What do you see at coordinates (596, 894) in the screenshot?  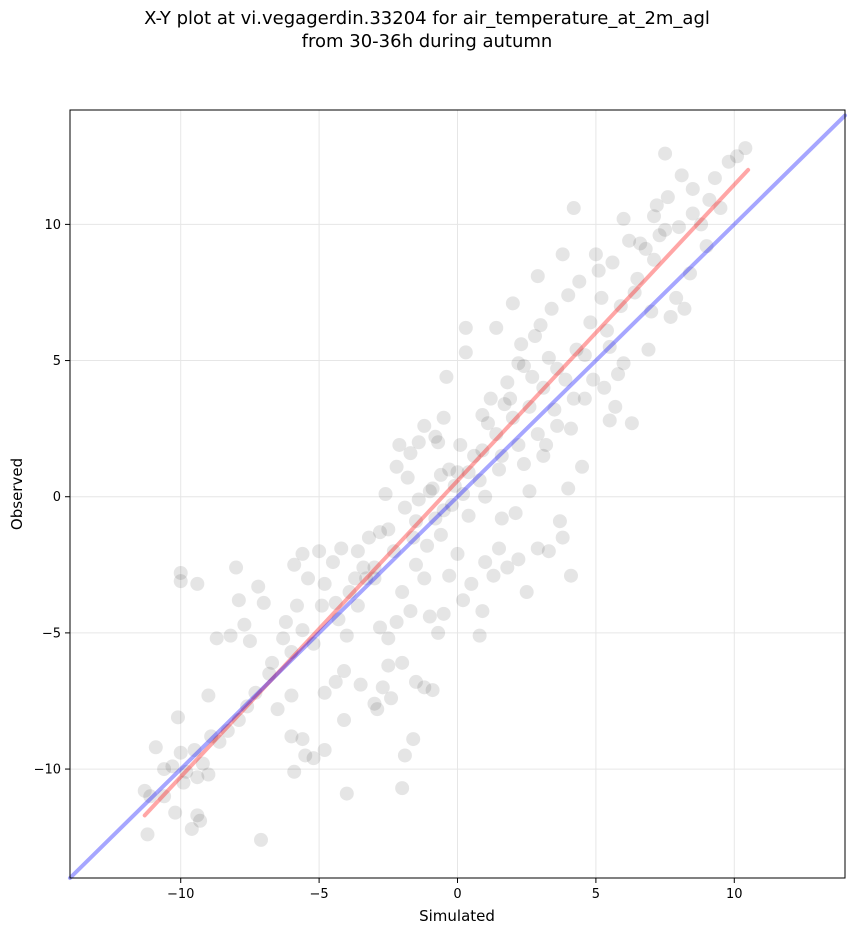 I see `x-tick-label: 5` at bounding box center [596, 894].